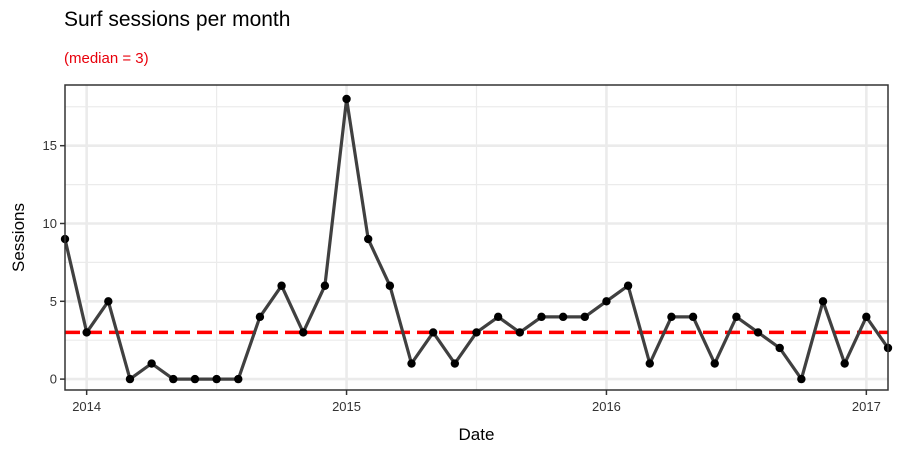 This screenshot has width=900, height=450. I want to click on chart-subtitle: (median = 3), so click(106, 58).